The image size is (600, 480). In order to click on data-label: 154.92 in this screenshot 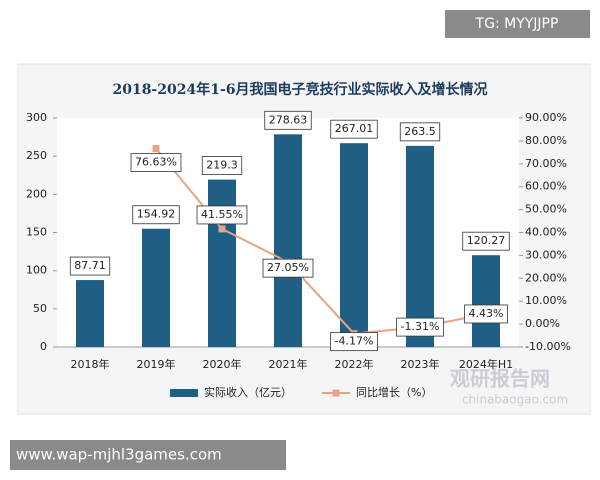, I will do `click(156, 214)`.